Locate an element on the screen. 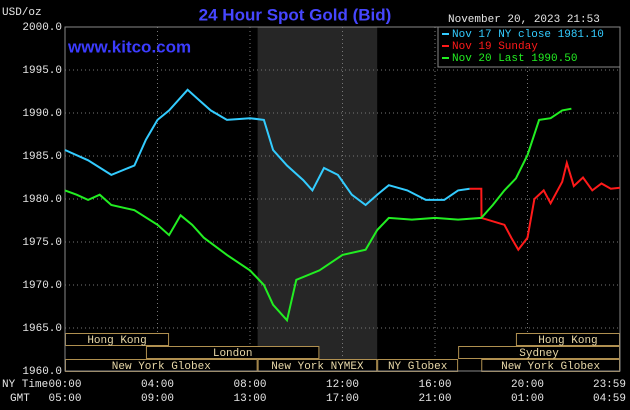 This screenshot has height=410, width=630. site-label: www.kitco.com is located at coordinates (129, 46).